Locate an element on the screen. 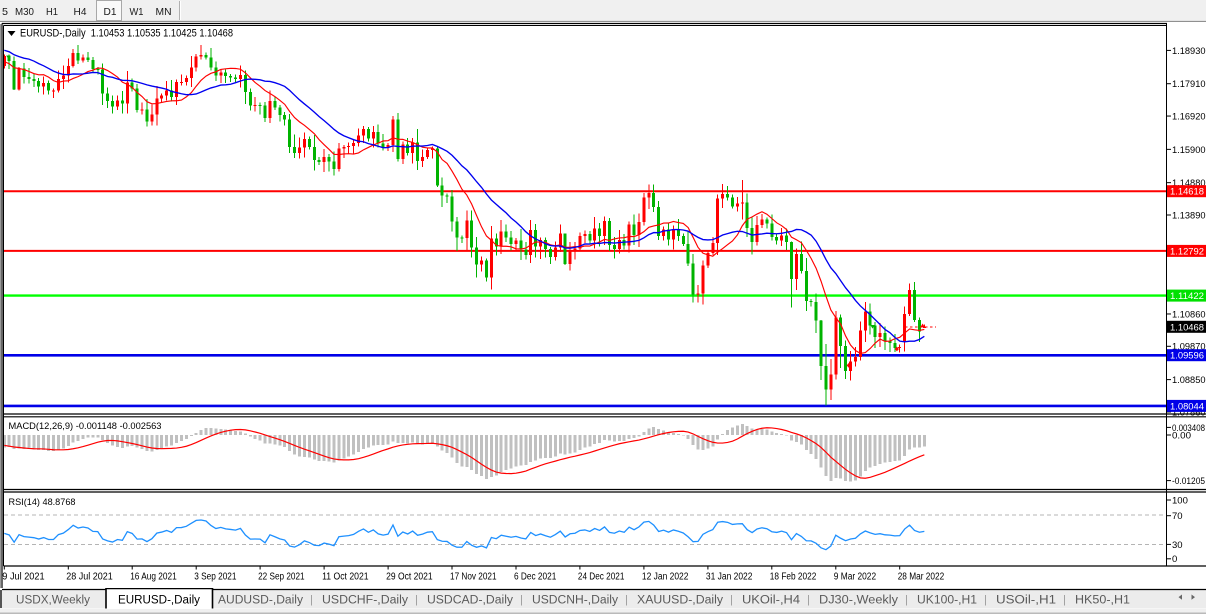 This screenshot has width=1206, height=615. svg-text: M30 is located at coordinates (24, 12).